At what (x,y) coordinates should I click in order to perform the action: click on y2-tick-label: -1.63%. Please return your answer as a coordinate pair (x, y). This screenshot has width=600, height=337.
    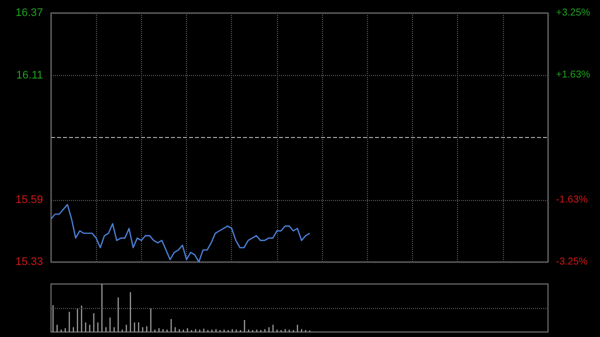
    Looking at the image, I should click on (572, 200).